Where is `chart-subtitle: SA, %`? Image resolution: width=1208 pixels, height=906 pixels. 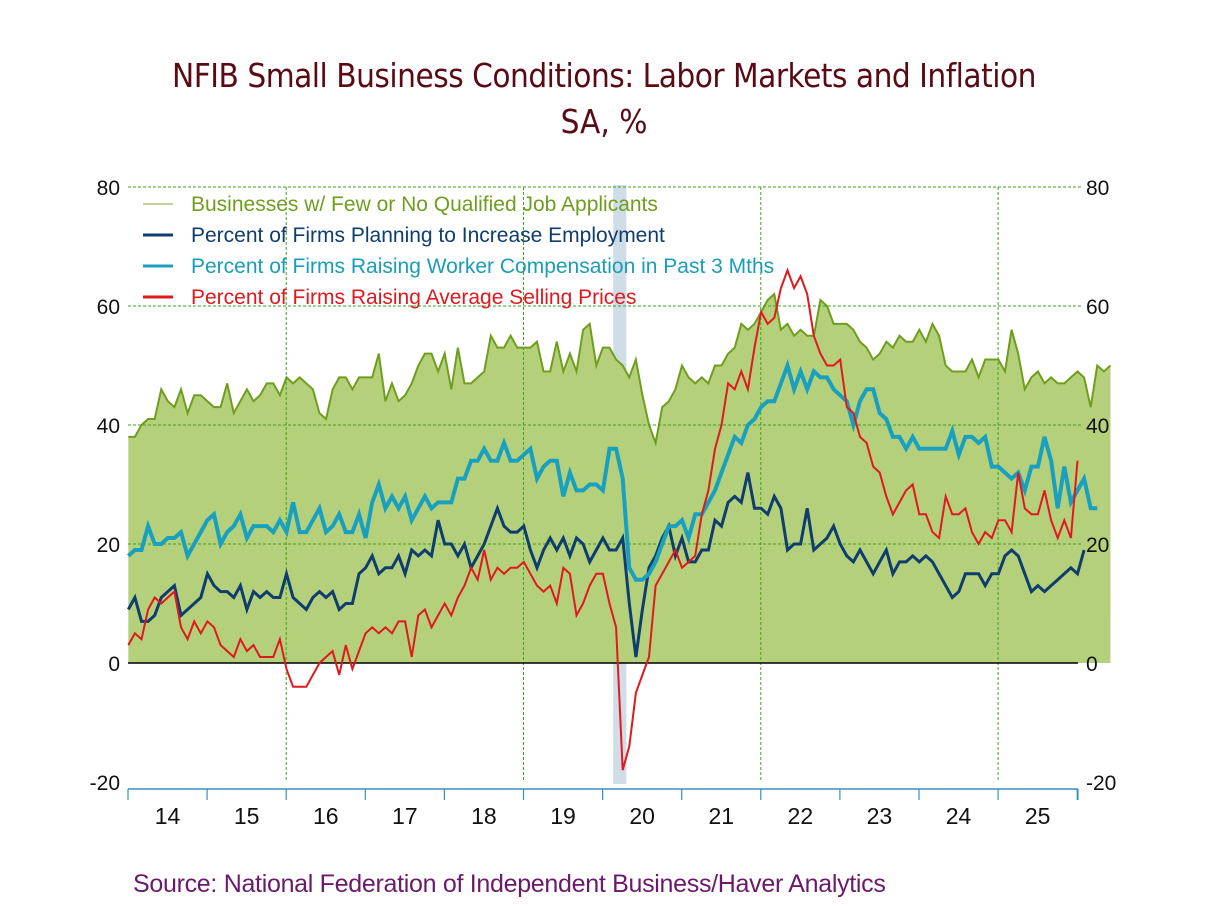 chart-subtitle: SA, % is located at coordinates (604, 121).